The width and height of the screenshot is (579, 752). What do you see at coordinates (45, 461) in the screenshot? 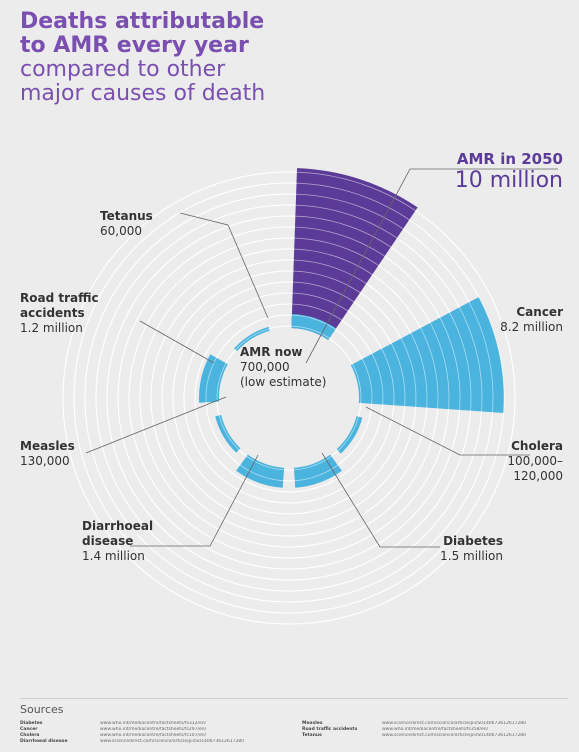
I see `label-measles-value: 130,000` at bounding box center [45, 461].